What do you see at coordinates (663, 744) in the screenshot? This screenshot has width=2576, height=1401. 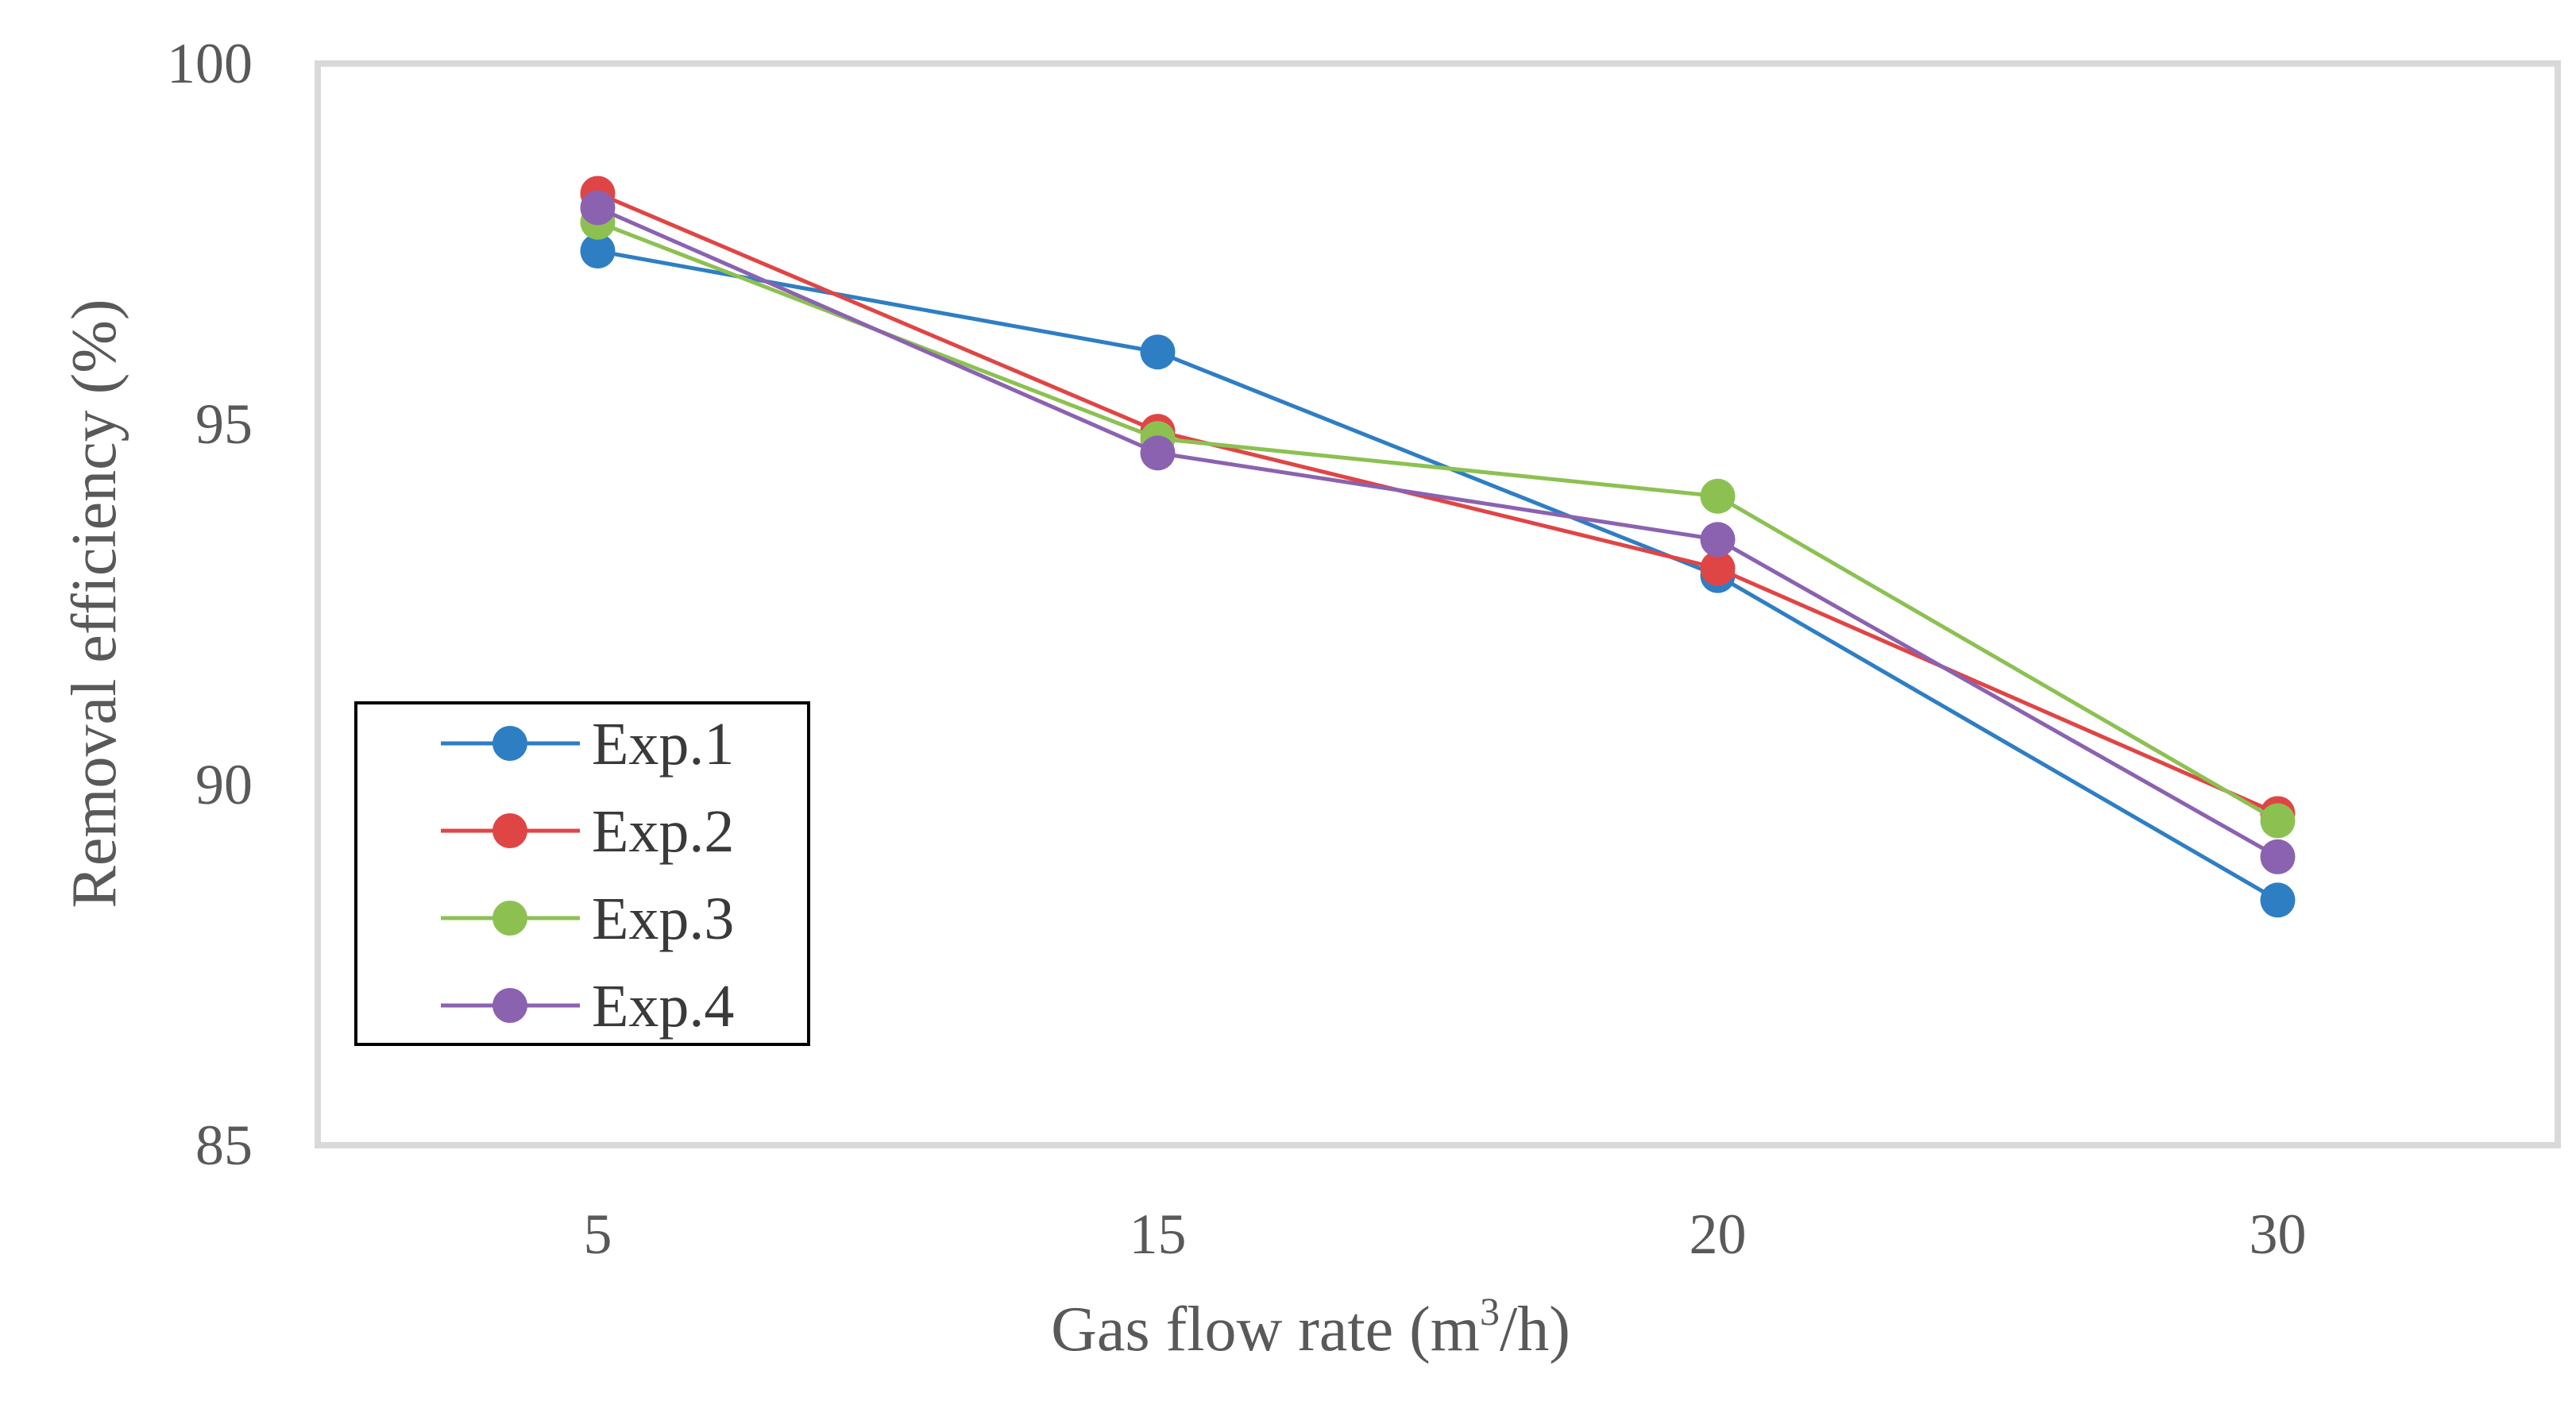 I see `legend-label: Exp.1` at bounding box center [663, 744].